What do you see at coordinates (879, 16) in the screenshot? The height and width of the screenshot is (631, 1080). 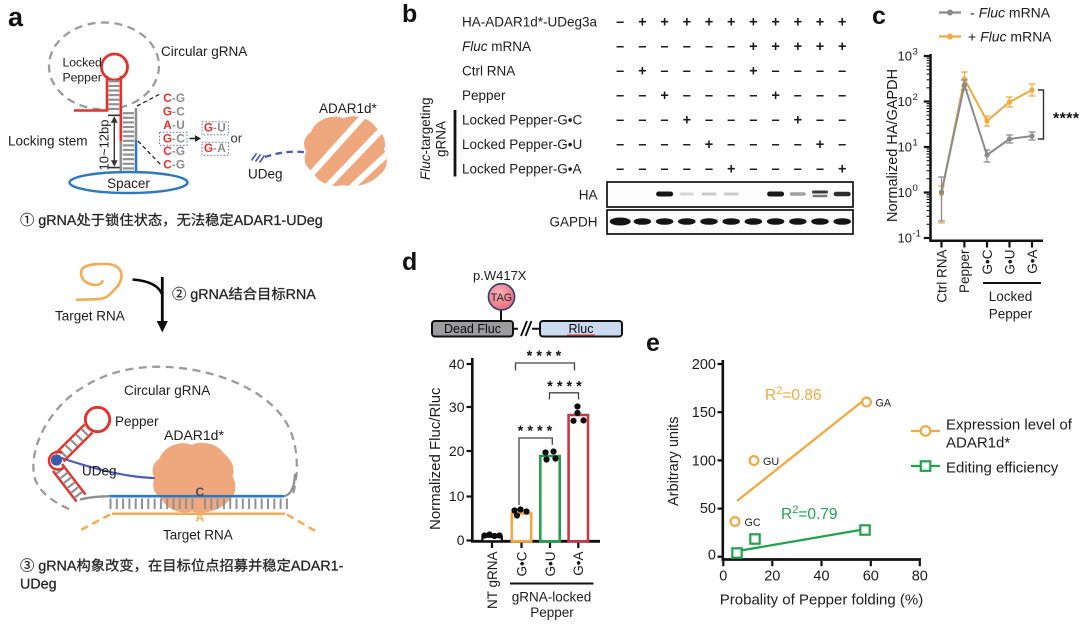 I see `svg-text: c` at bounding box center [879, 16].